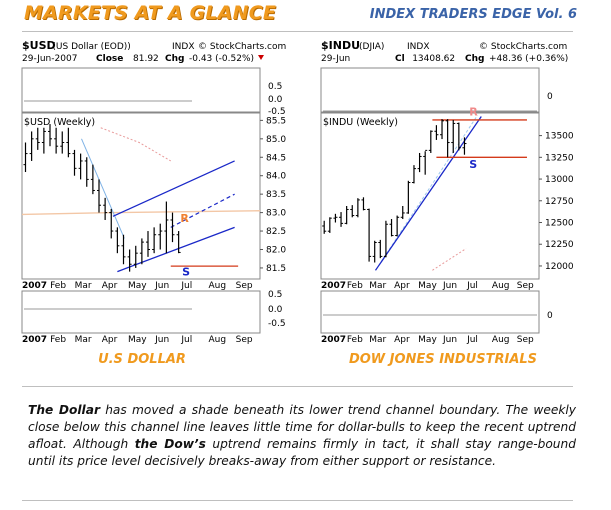 The image size is (611, 510). What do you see at coordinates (277, 324) in the screenshot?
I see `bottom-tick-label: -0.5` at bounding box center [277, 324].